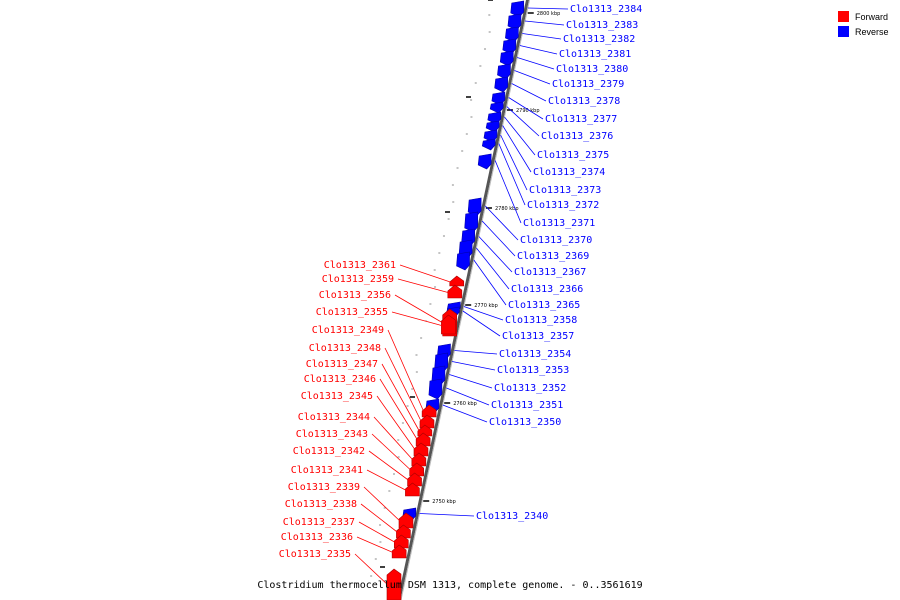 This screenshot has height=600, width=900. What do you see at coordinates (584, 101) in the screenshot?
I see `reverse-gene-label: Clo1313_2378` at bounding box center [584, 101].